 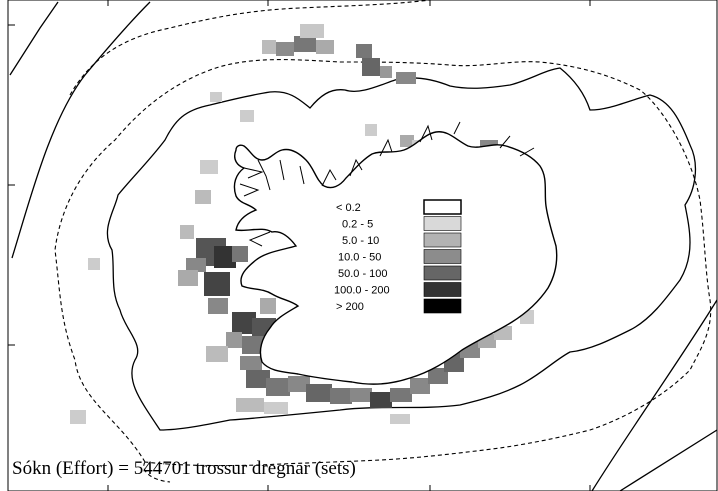 What do you see at coordinates (362, 291) in the screenshot?
I see `legend-label-5: 100.0 - 200` at bounding box center [362, 291].